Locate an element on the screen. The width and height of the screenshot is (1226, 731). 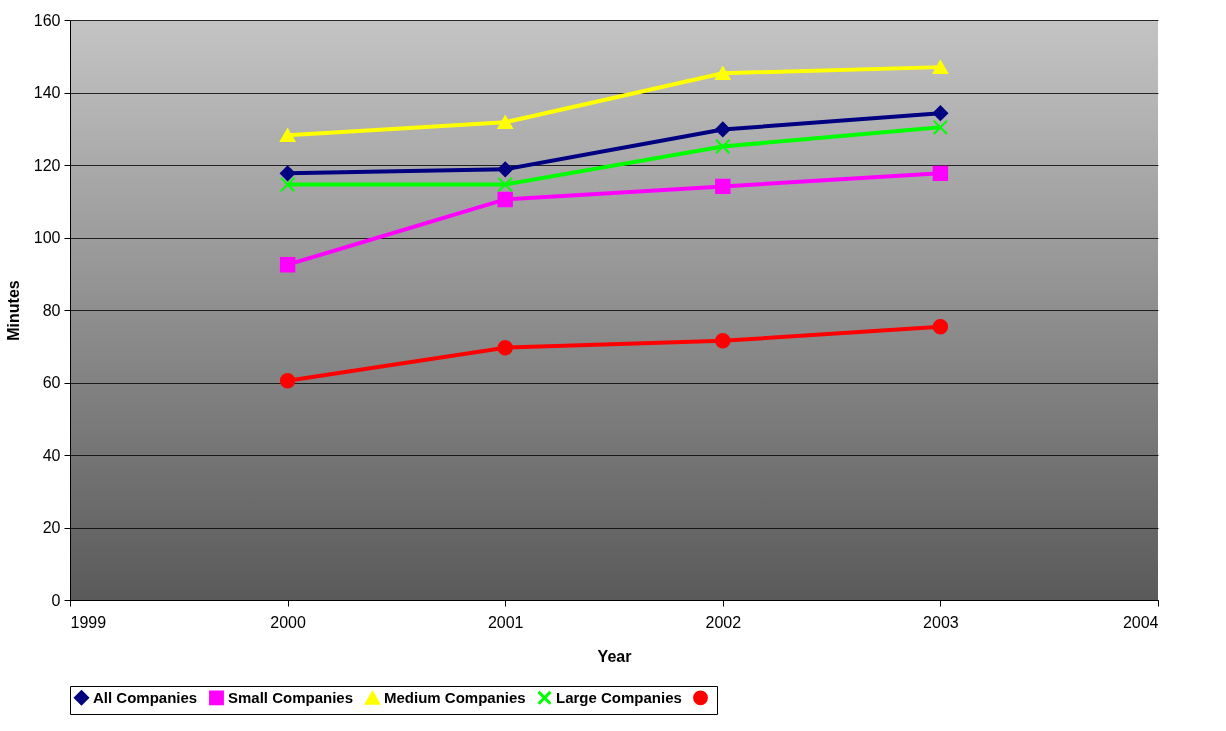
x-tick-label: 2004 is located at coordinates (1140, 622).